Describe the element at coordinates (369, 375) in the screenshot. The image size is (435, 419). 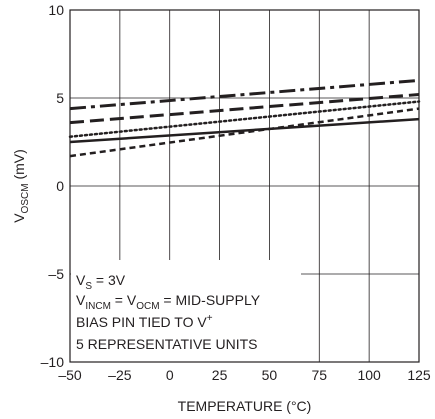
I see `x-tick-label: 100` at that location.